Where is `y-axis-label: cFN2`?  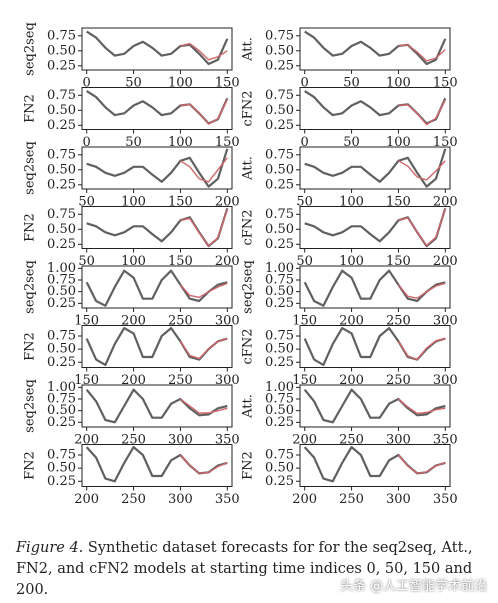
y-axis-label: cFN2 is located at coordinates (248, 109).